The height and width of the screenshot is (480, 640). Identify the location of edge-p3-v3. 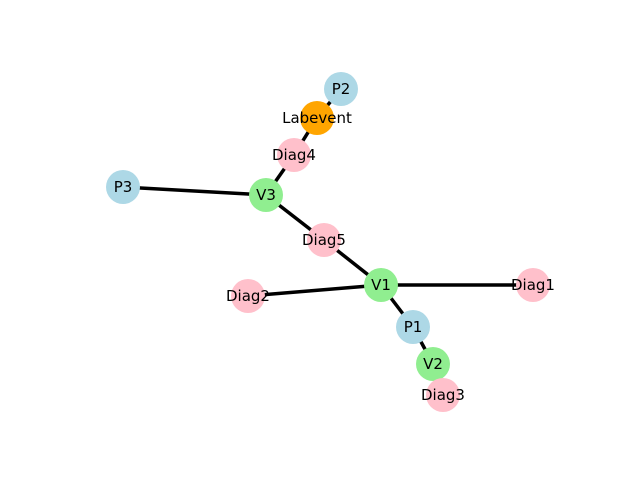
(194, 191).